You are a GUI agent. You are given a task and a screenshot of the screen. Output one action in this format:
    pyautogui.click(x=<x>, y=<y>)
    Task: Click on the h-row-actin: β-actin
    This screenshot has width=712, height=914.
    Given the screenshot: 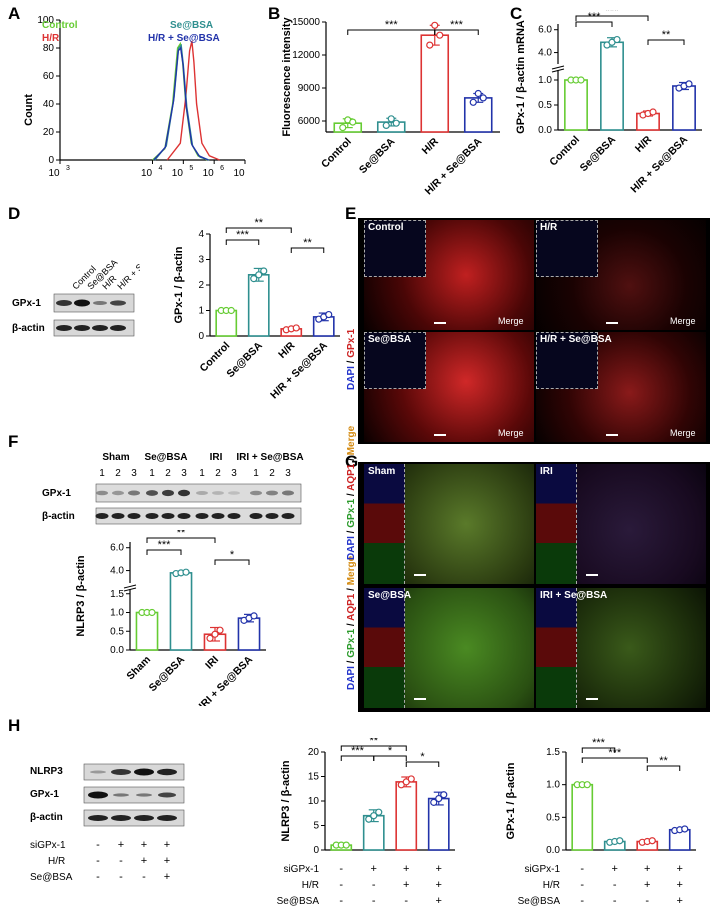 What is the action you would take?
    pyautogui.click(x=46, y=817)
    